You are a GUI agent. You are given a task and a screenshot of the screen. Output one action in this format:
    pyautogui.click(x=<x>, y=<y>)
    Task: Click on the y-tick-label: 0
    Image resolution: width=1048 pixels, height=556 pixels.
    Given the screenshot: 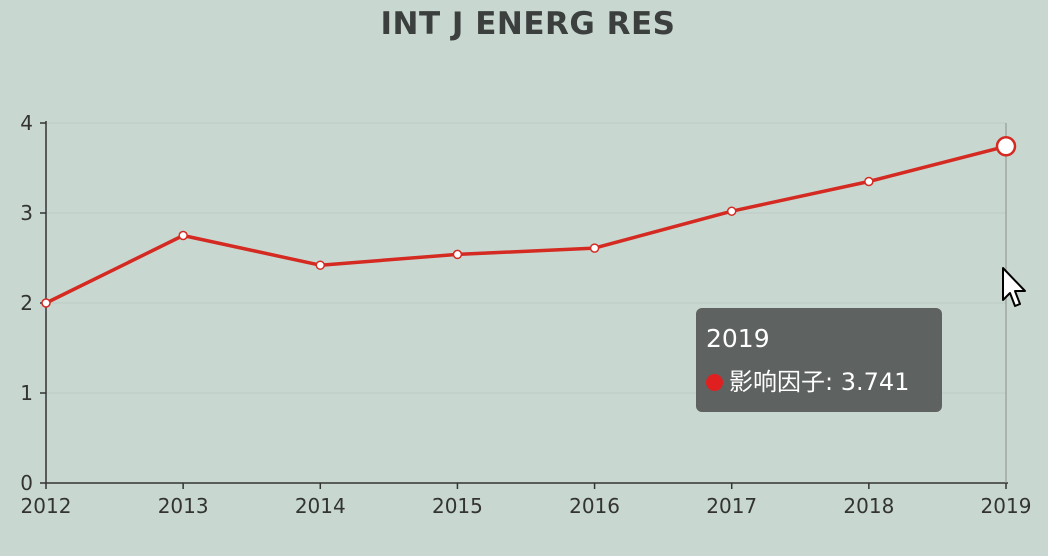 What is the action you would take?
    pyautogui.click(x=26, y=483)
    